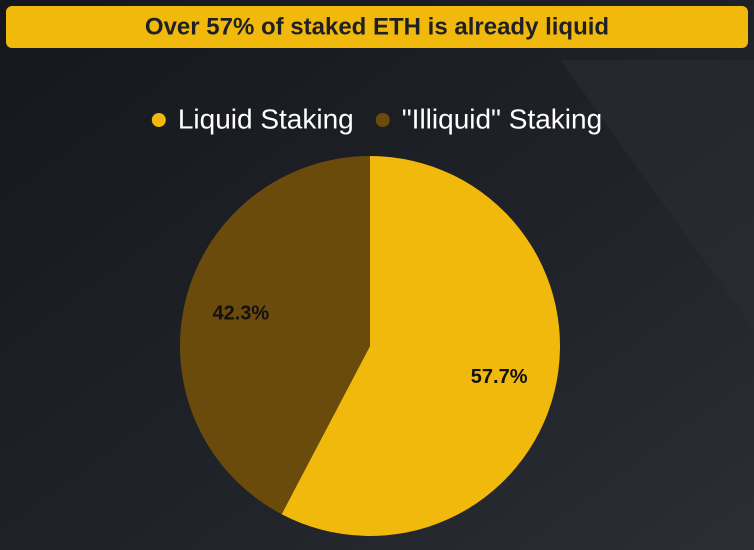 The width and height of the screenshot is (754, 550). What do you see at coordinates (499, 377) in the screenshot?
I see `data-label: 57.7%` at bounding box center [499, 377].